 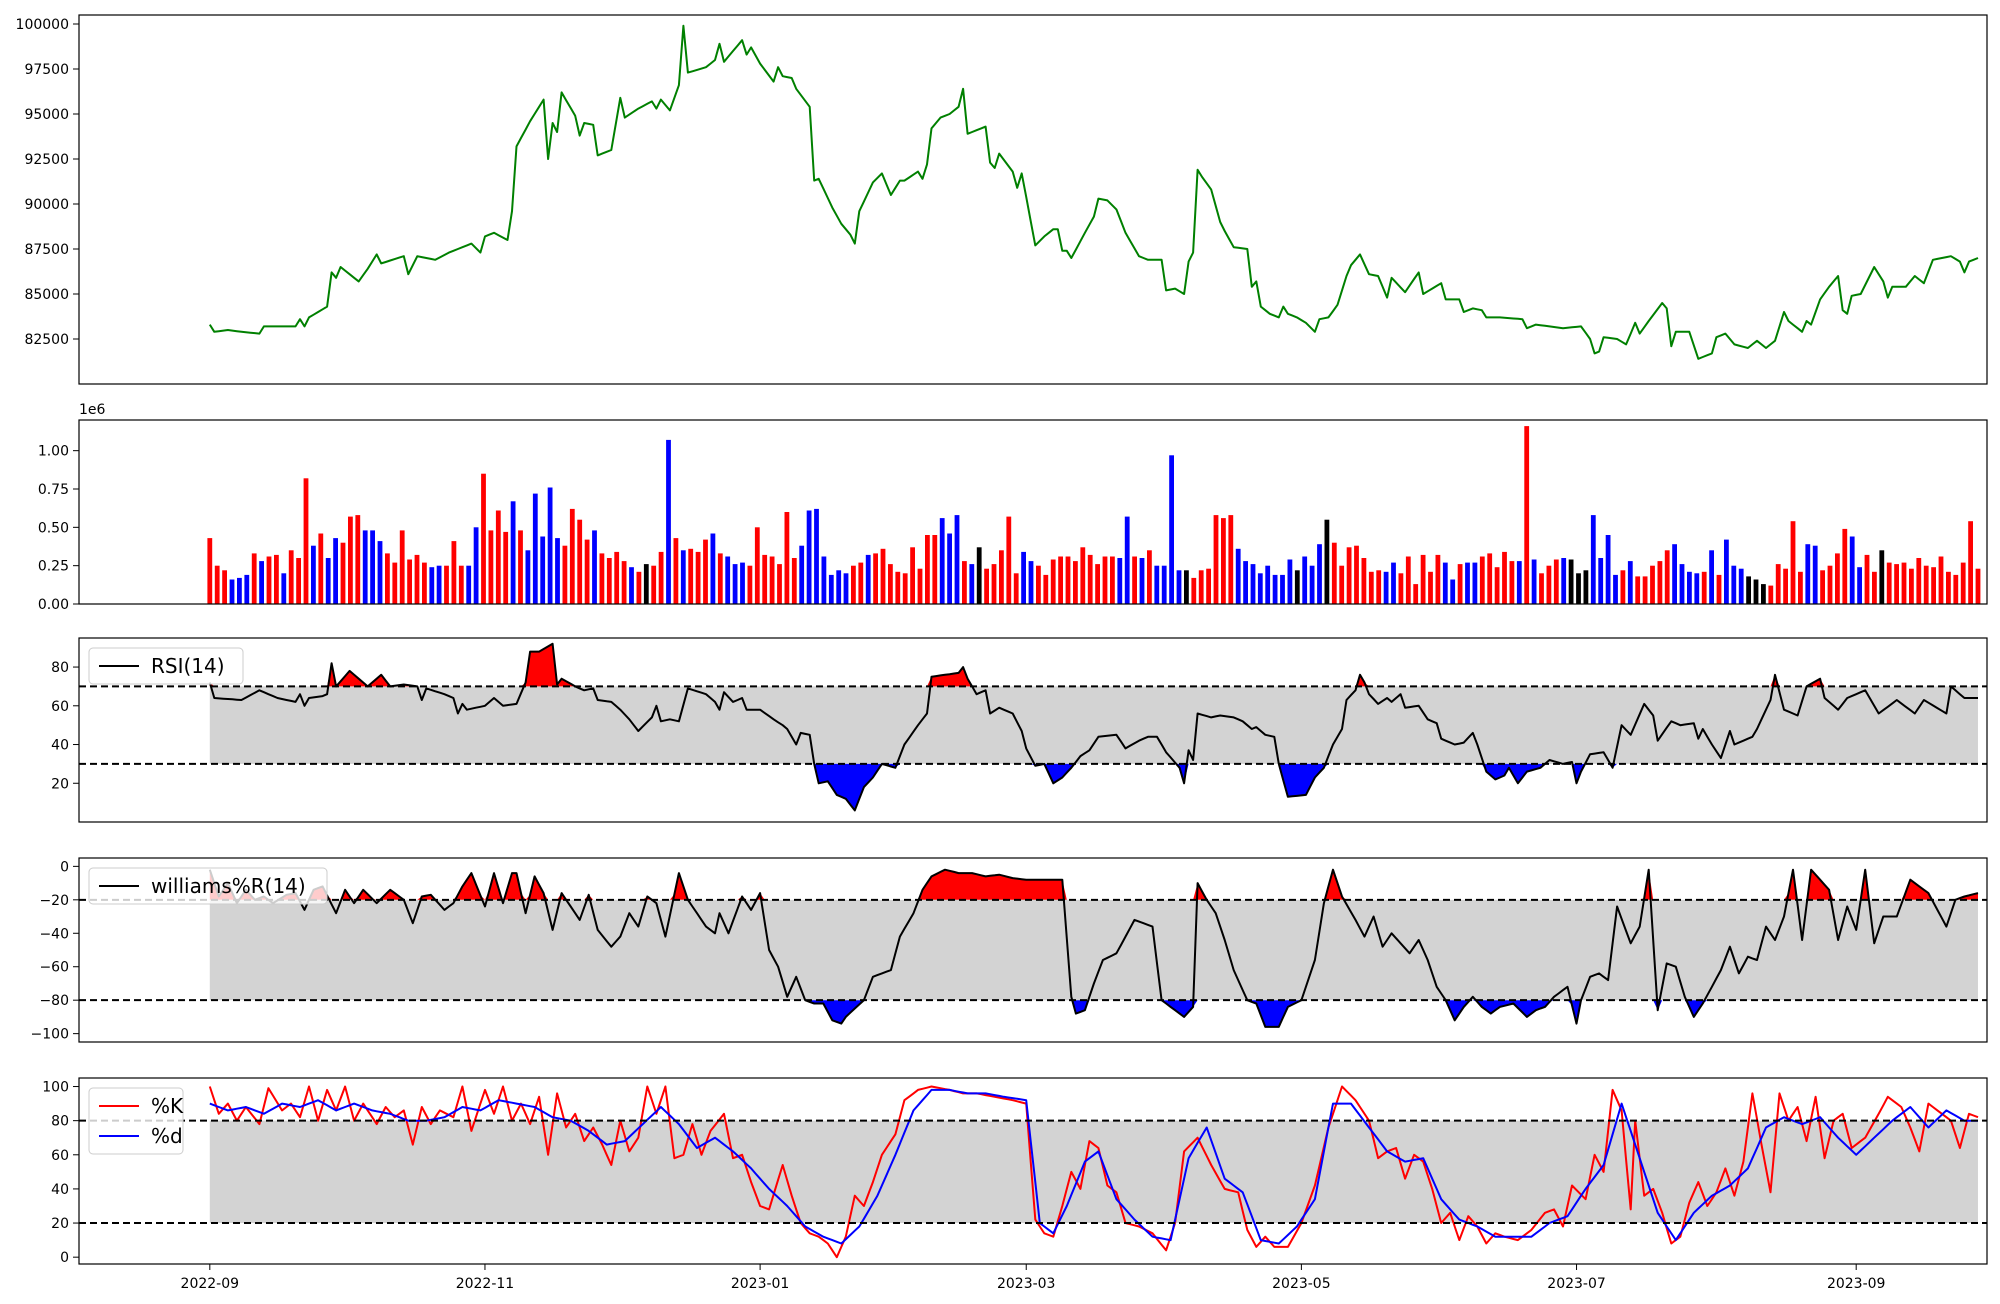 What do you see at coordinates (485, 1284) in the screenshot?
I see `x-tick-label: 2022-11` at bounding box center [485, 1284].